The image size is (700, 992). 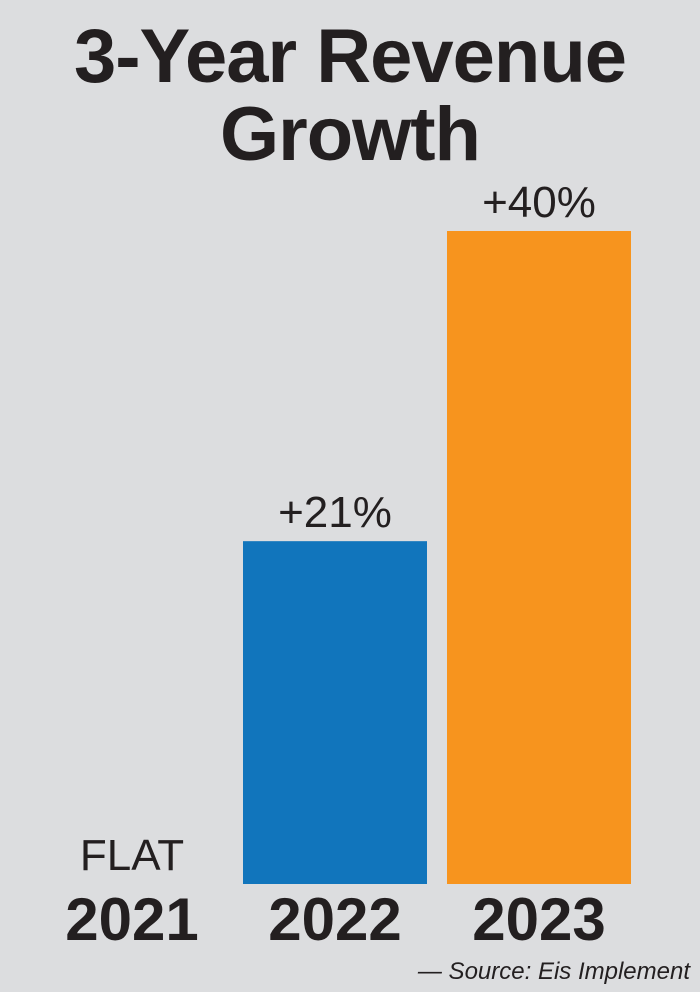 I want to click on bar-2022, so click(x=335, y=712).